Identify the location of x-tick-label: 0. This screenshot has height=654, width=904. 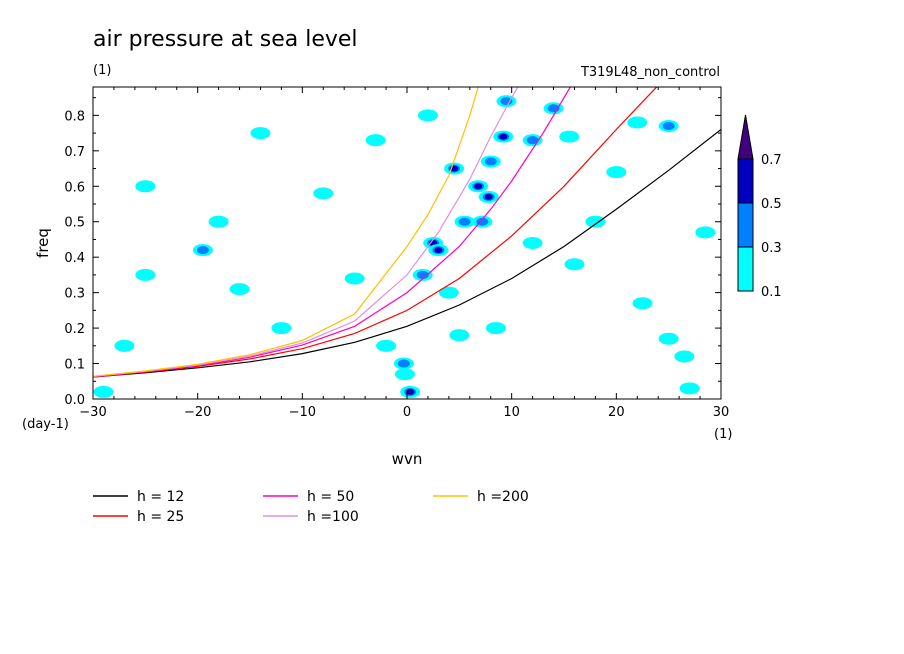
(407, 412).